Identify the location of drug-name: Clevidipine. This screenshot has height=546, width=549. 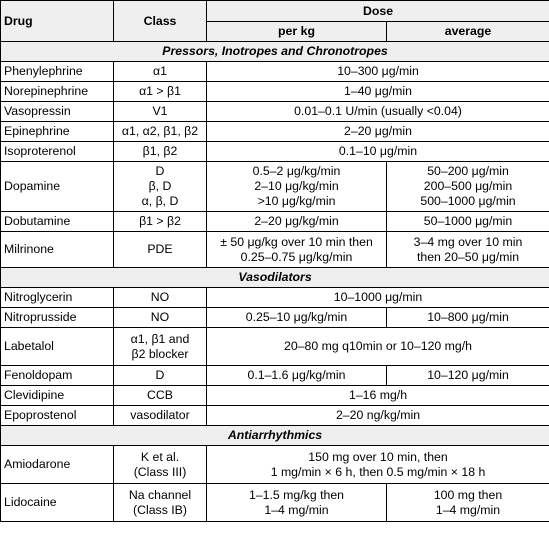
(57, 395).